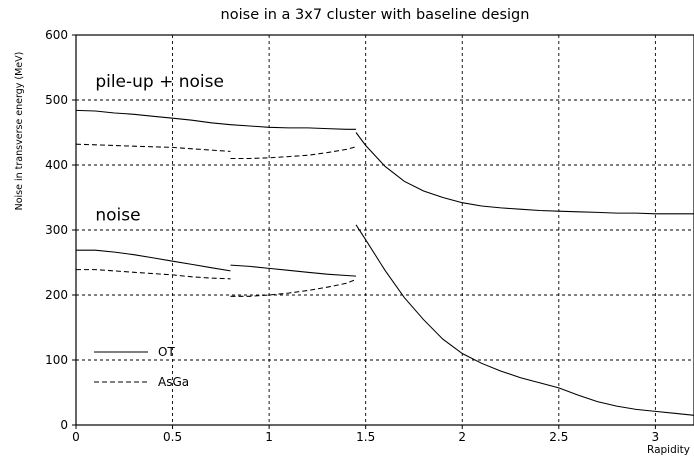 This screenshot has height=457, width=694. What do you see at coordinates (56, 165) in the screenshot?
I see `y-tick-label: 400` at bounding box center [56, 165].